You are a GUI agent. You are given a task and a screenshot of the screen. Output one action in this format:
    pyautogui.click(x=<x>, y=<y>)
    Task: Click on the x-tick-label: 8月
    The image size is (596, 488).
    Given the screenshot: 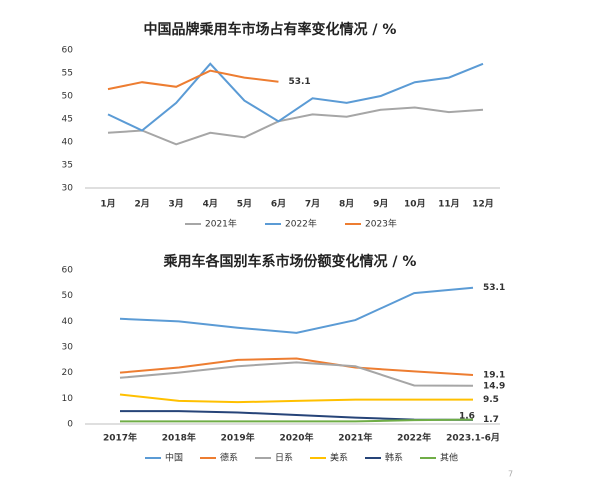 What is the action you would take?
    pyautogui.click(x=346, y=204)
    